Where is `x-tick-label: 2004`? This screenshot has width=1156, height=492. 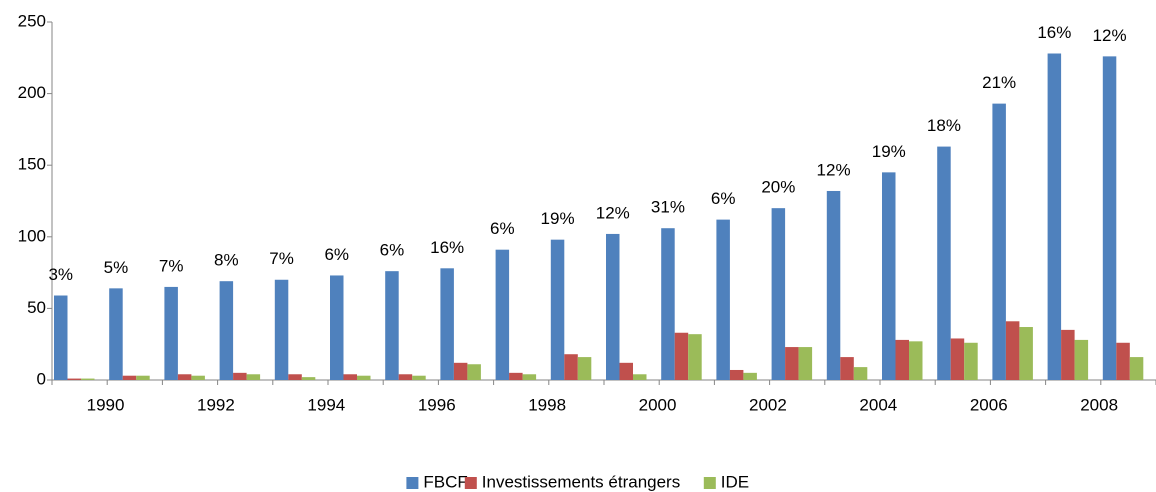 x-tick-label: 2004 is located at coordinates (878, 404).